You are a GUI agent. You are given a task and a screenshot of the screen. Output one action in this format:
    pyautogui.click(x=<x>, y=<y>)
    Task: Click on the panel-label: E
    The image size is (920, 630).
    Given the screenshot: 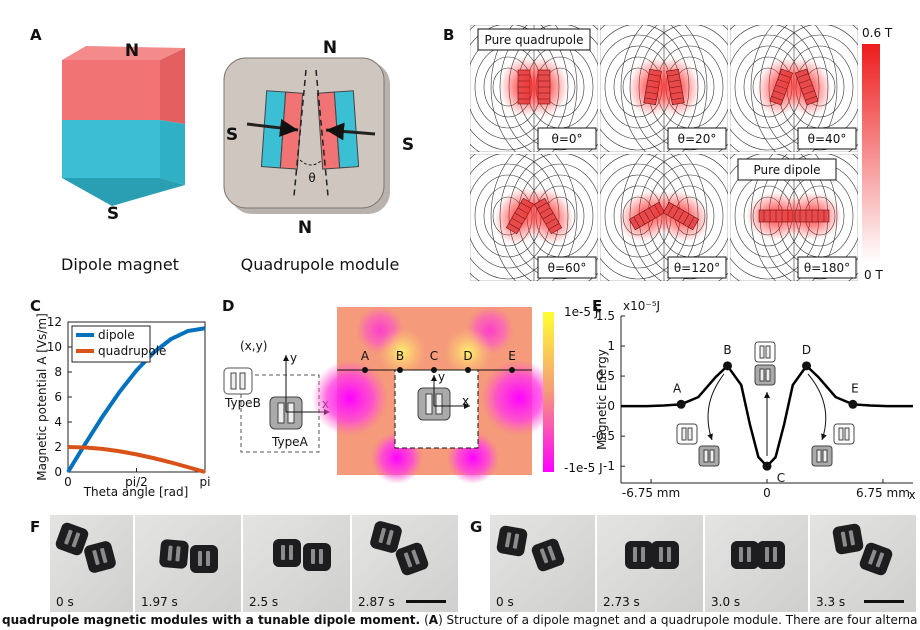 What is the action you would take?
    pyautogui.click(x=597, y=306)
    